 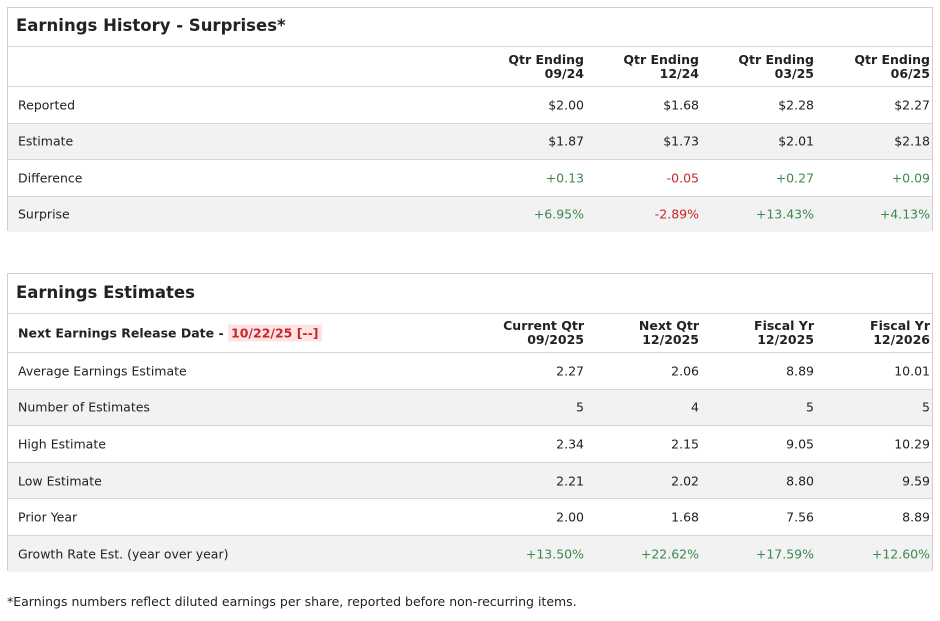 I want to click on value-cell: +12.60%, so click(x=900, y=554).